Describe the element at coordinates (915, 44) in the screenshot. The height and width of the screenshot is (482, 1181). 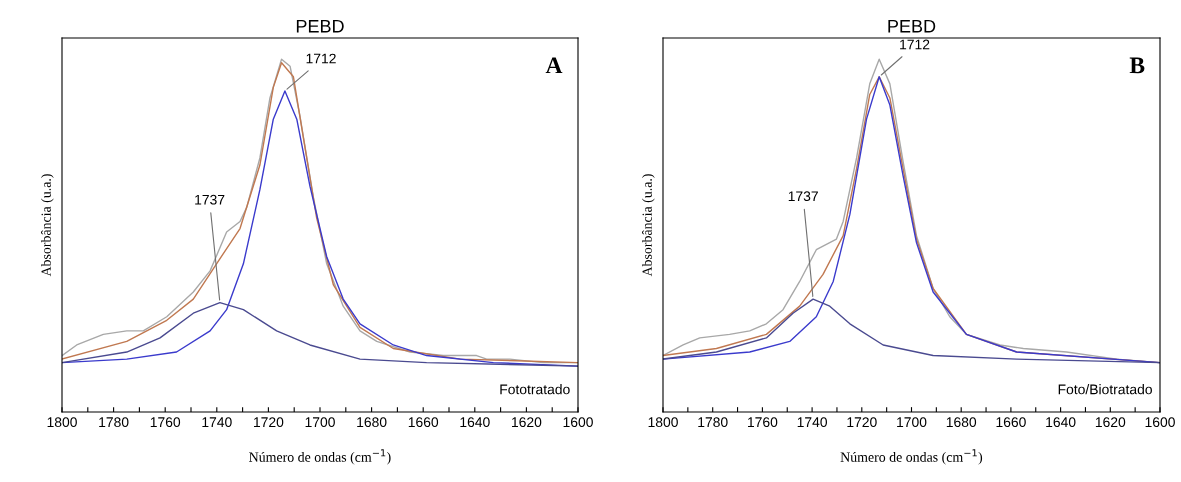
I see `text: 1712` at that location.